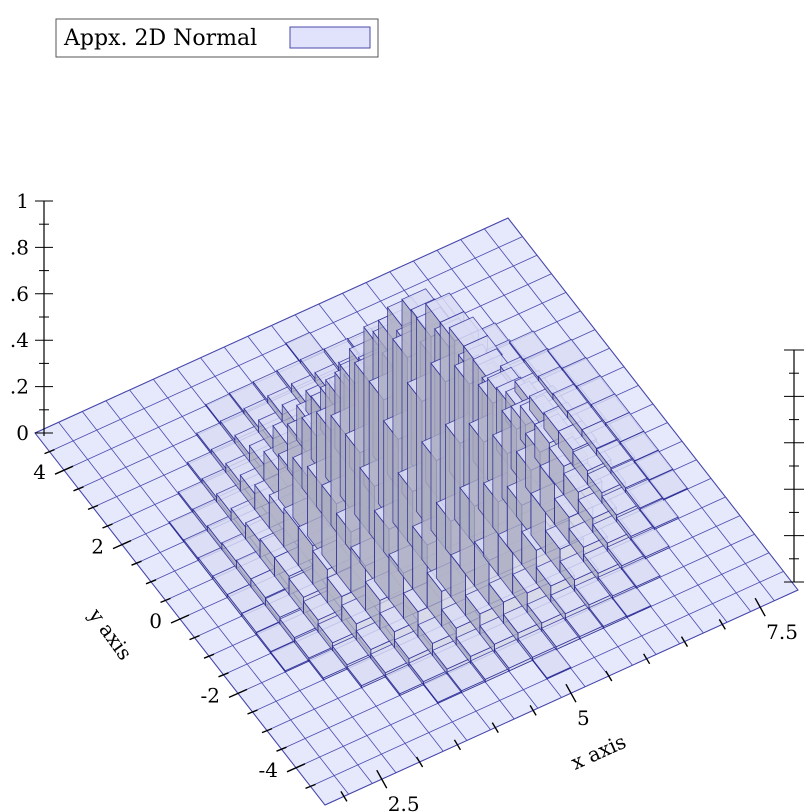 This screenshot has height=812, width=812. I want to click on z-tick-label: 1, so click(22, 201).